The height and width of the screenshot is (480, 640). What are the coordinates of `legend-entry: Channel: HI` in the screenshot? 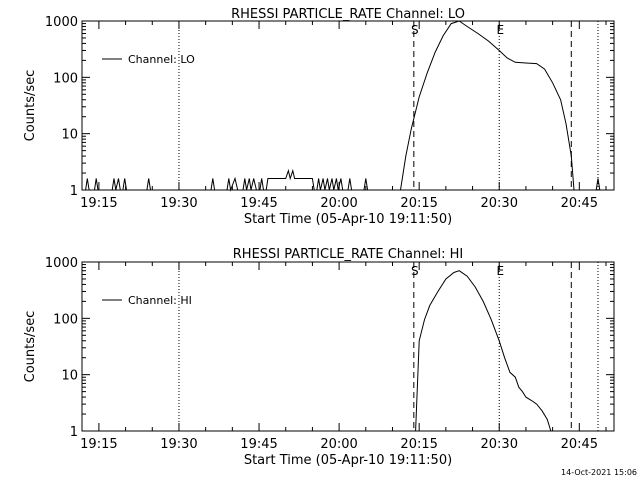 It's located at (160, 300).